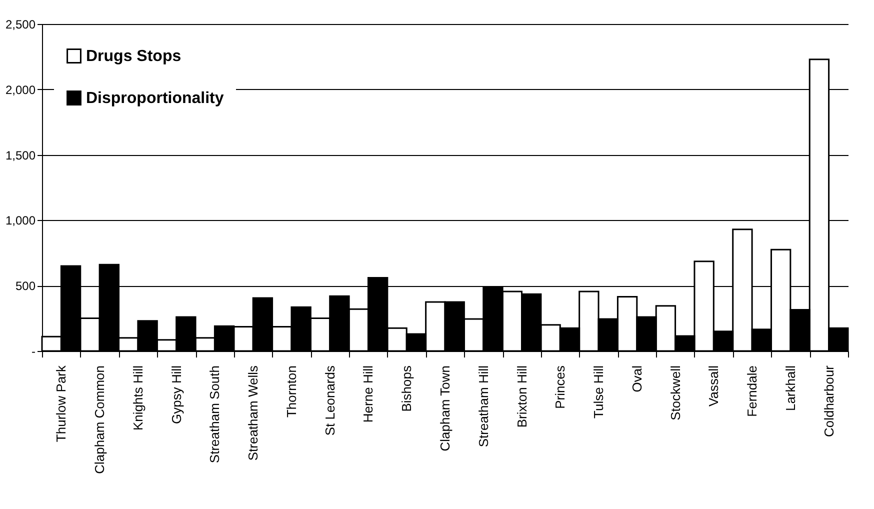 This screenshot has width=874, height=509. Describe the element at coordinates (522, 396) in the screenshot. I see `x-tick-label: Brixton Hill` at that location.